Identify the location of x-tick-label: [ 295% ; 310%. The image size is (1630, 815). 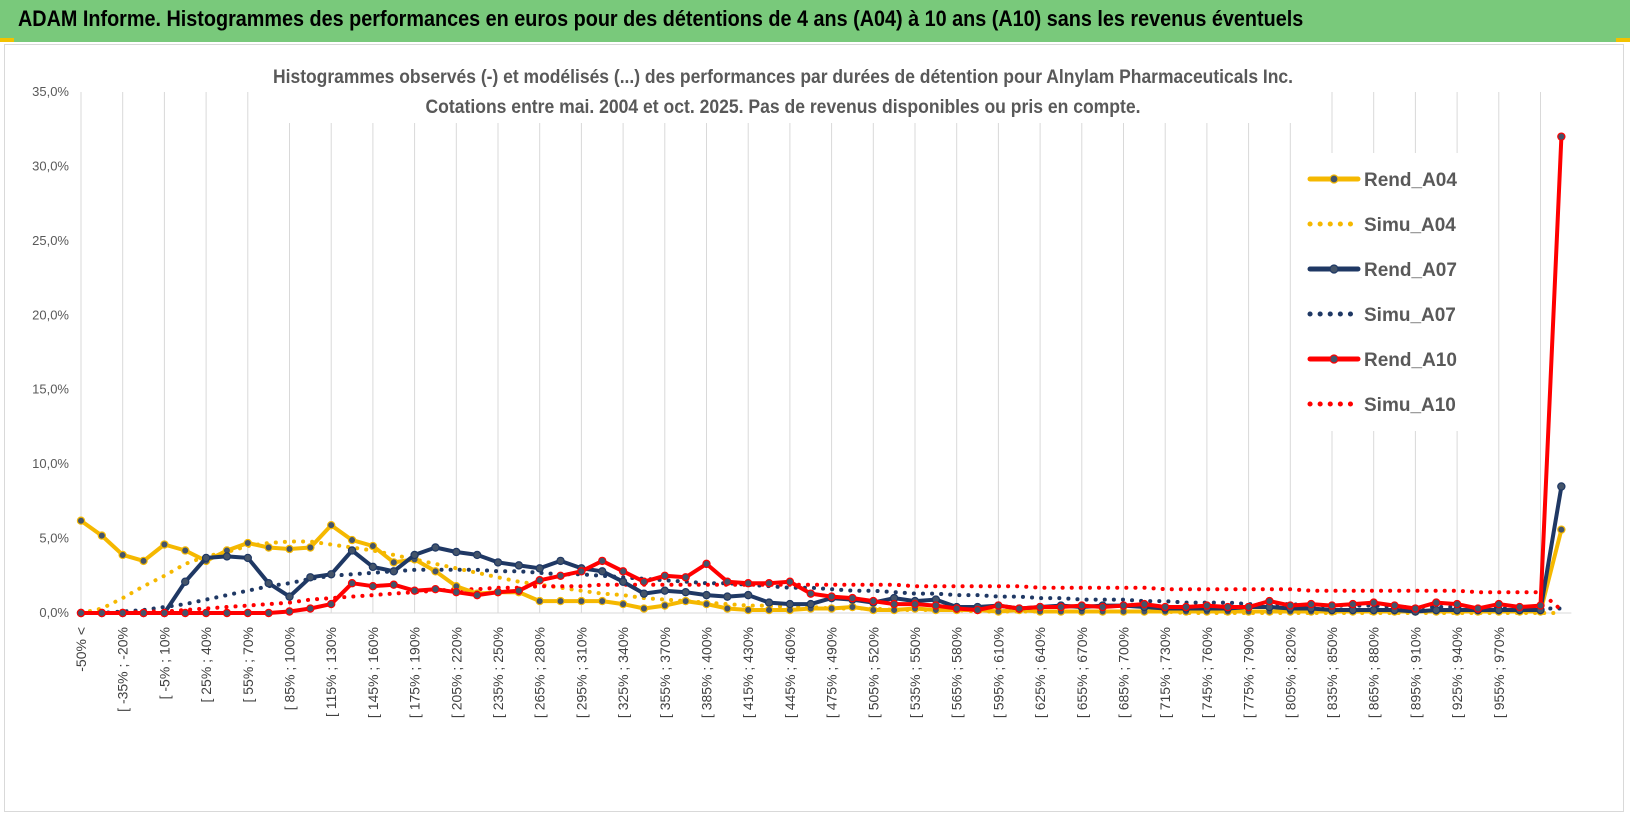
(581, 672).